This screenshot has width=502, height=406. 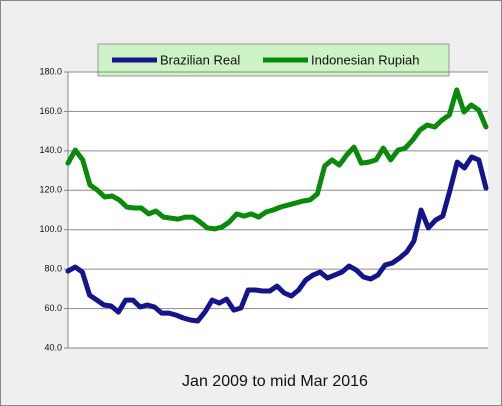 What do you see at coordinates (53, 347) in the screenshot?
I see `y-tick-label: 40.0` at bounding box center [53, 347].